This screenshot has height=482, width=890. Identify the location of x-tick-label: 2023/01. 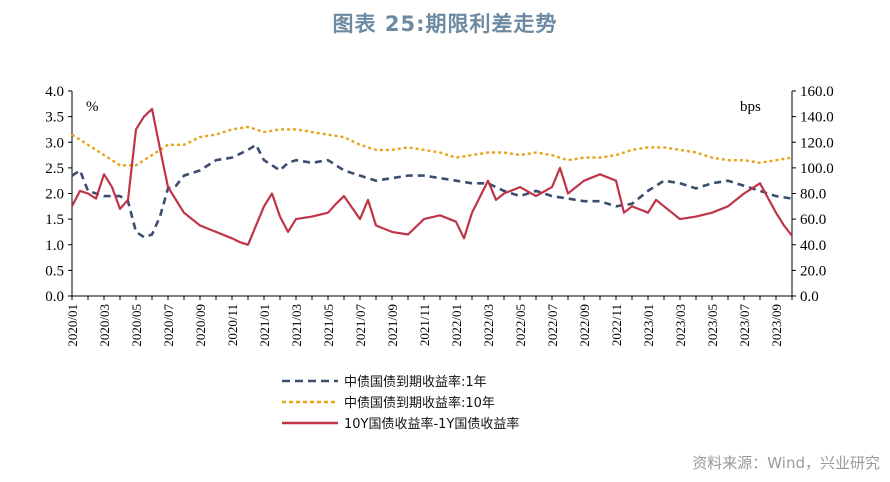
(648, 325).